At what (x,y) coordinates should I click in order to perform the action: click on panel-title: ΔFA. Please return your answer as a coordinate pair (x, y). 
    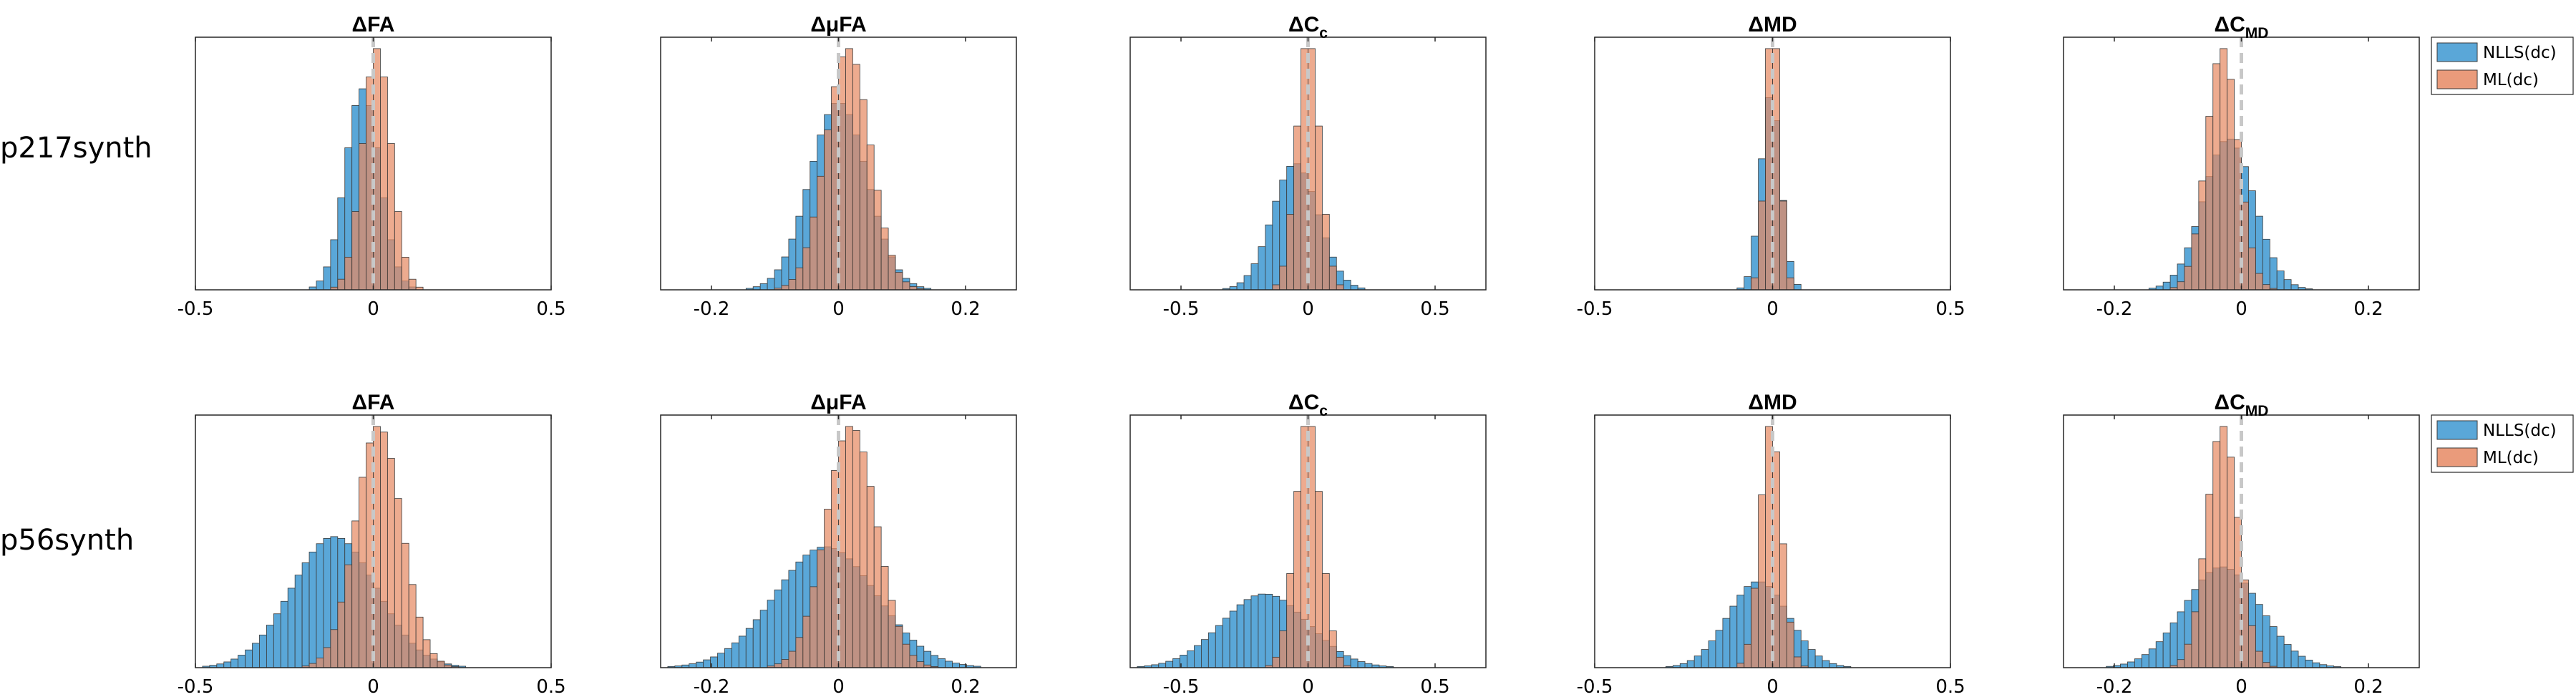
    Looking at the image, I should click on (373, 403).